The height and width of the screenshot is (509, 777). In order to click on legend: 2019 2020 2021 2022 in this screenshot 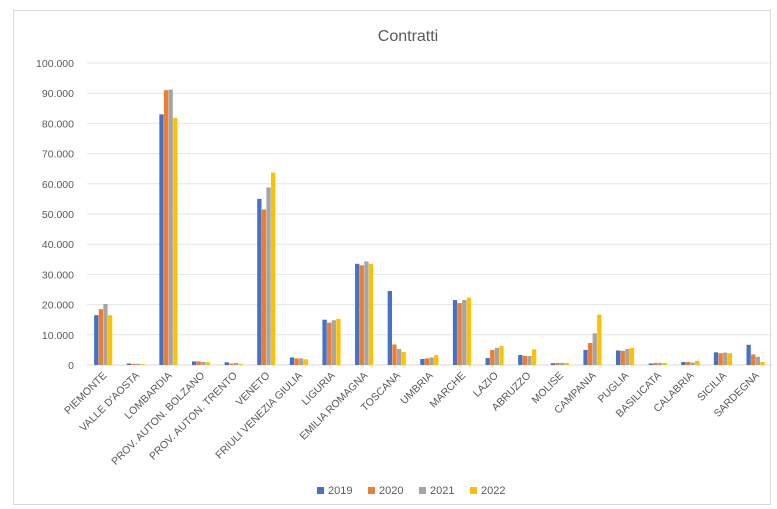, I will do `click(411, 491)`.